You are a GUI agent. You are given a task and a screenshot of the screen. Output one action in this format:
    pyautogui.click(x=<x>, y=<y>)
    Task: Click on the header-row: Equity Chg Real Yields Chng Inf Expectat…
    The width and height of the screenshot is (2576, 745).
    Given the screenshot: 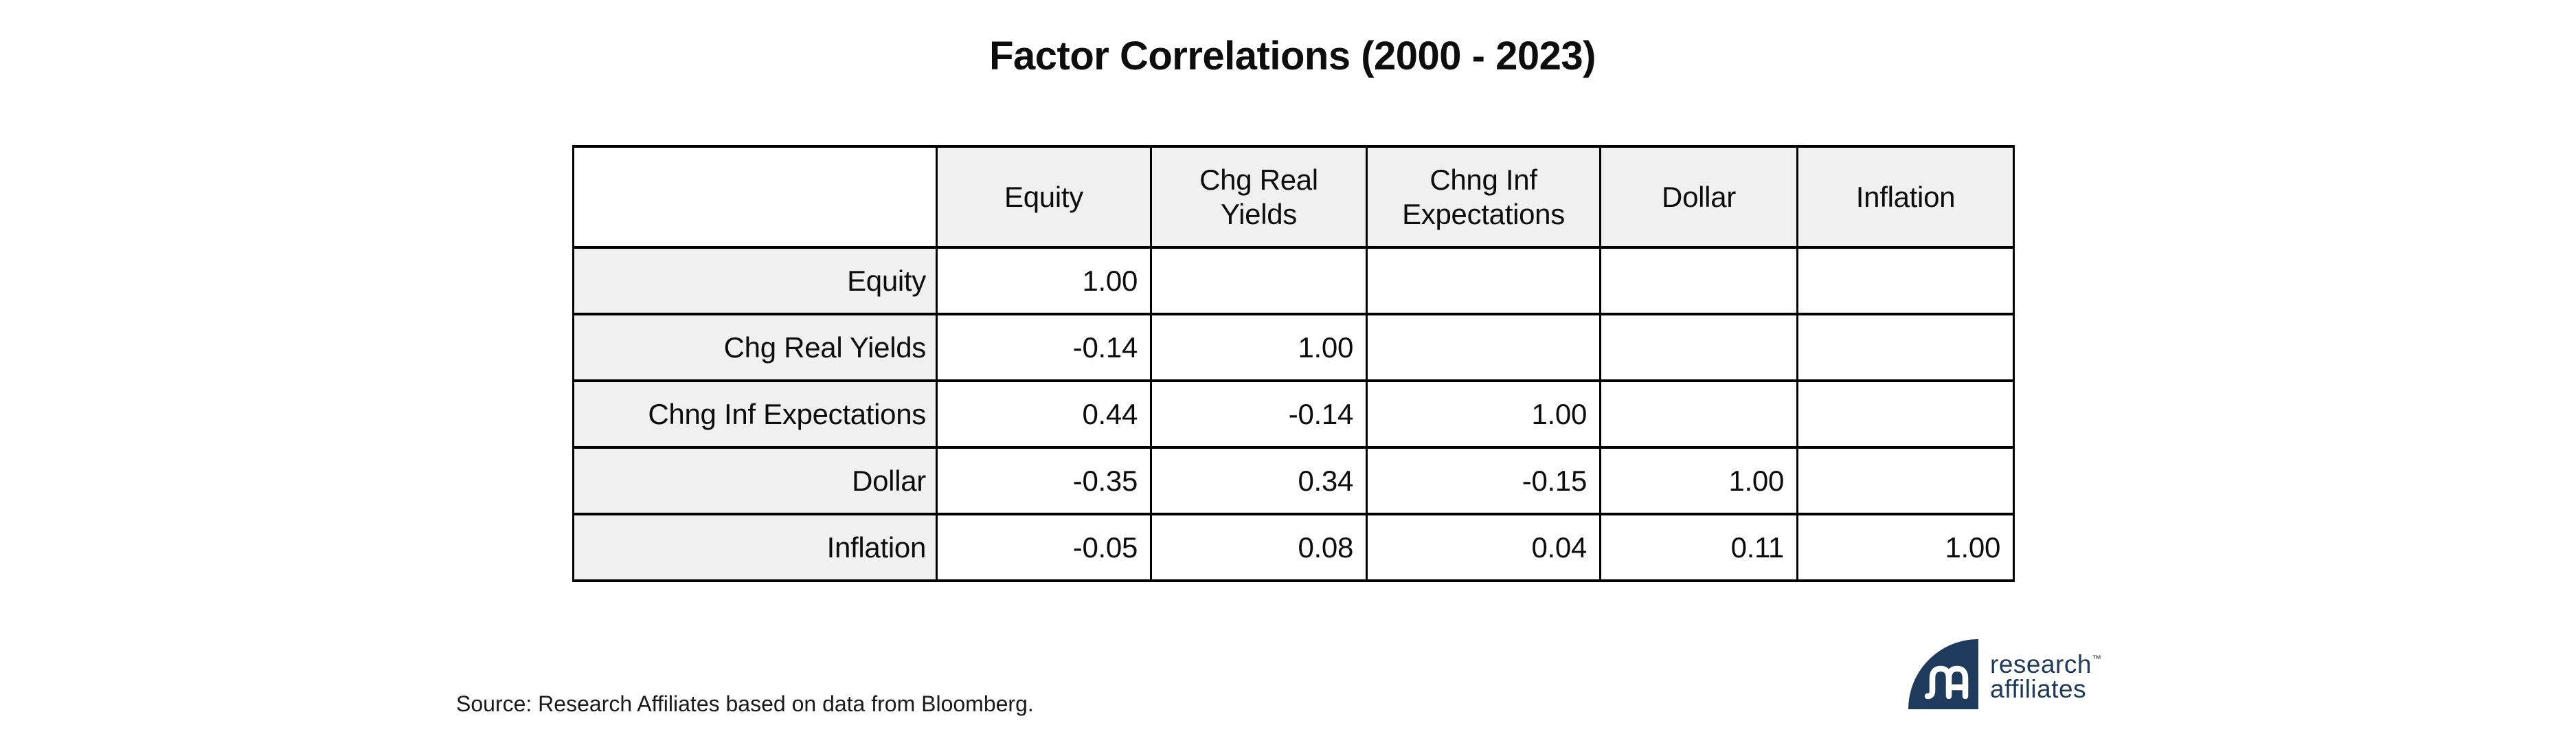 What is the action you would take?
    pyautogui.click(x=1293, y=197)
    